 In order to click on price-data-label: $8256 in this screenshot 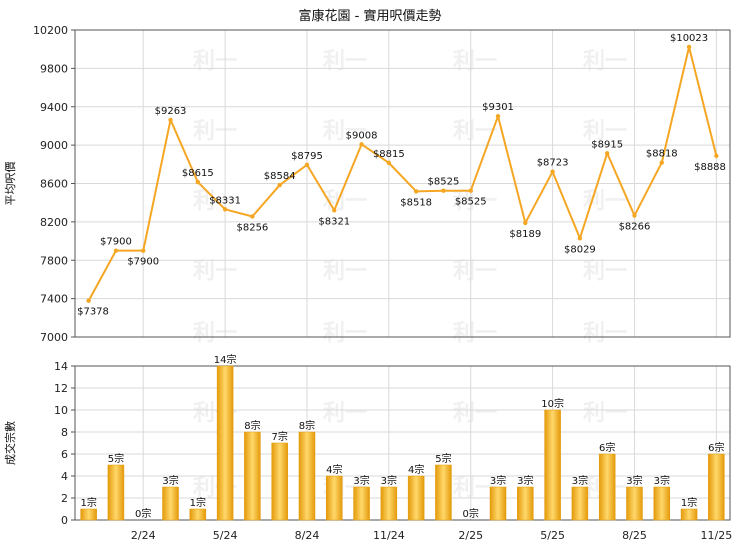, I will do `click(252, 228)`.